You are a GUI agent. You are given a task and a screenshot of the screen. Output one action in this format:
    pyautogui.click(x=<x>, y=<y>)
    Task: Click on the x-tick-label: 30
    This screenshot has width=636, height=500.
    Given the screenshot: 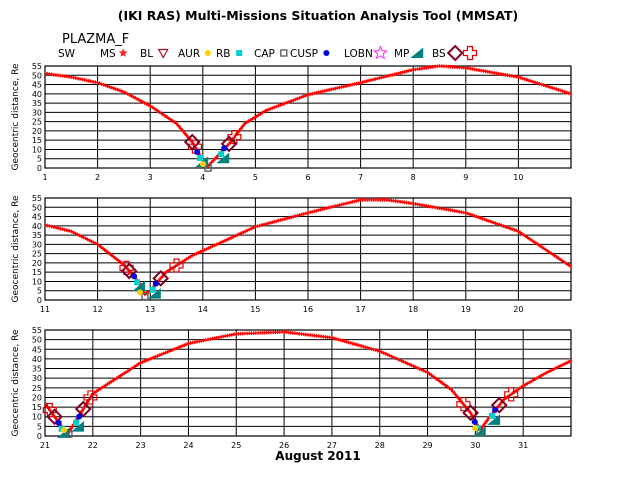 What is the action you would take?
    pyautogui.click(x=475, y=445)
    